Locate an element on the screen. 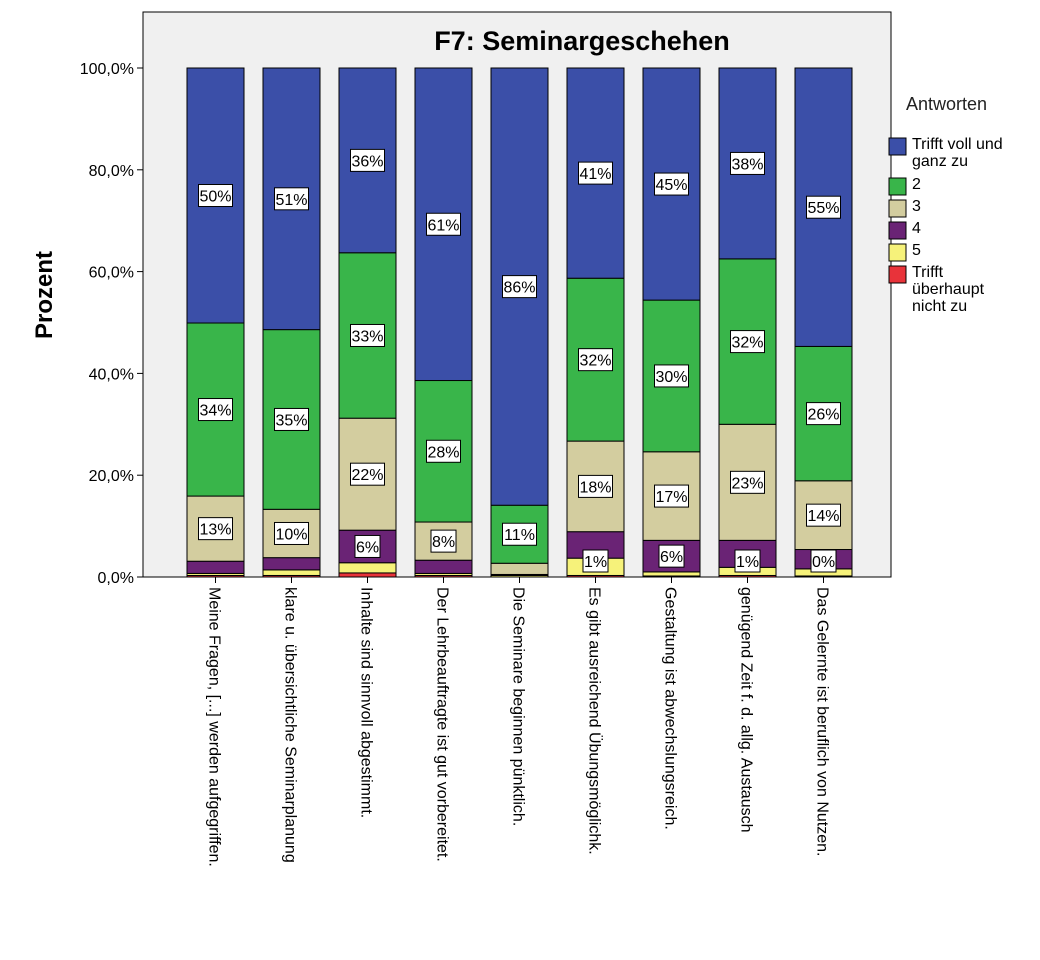 The width and height of the screenshot is (1040, 960). y-tick-label: 80,0% is located at coordinates (111, 171).